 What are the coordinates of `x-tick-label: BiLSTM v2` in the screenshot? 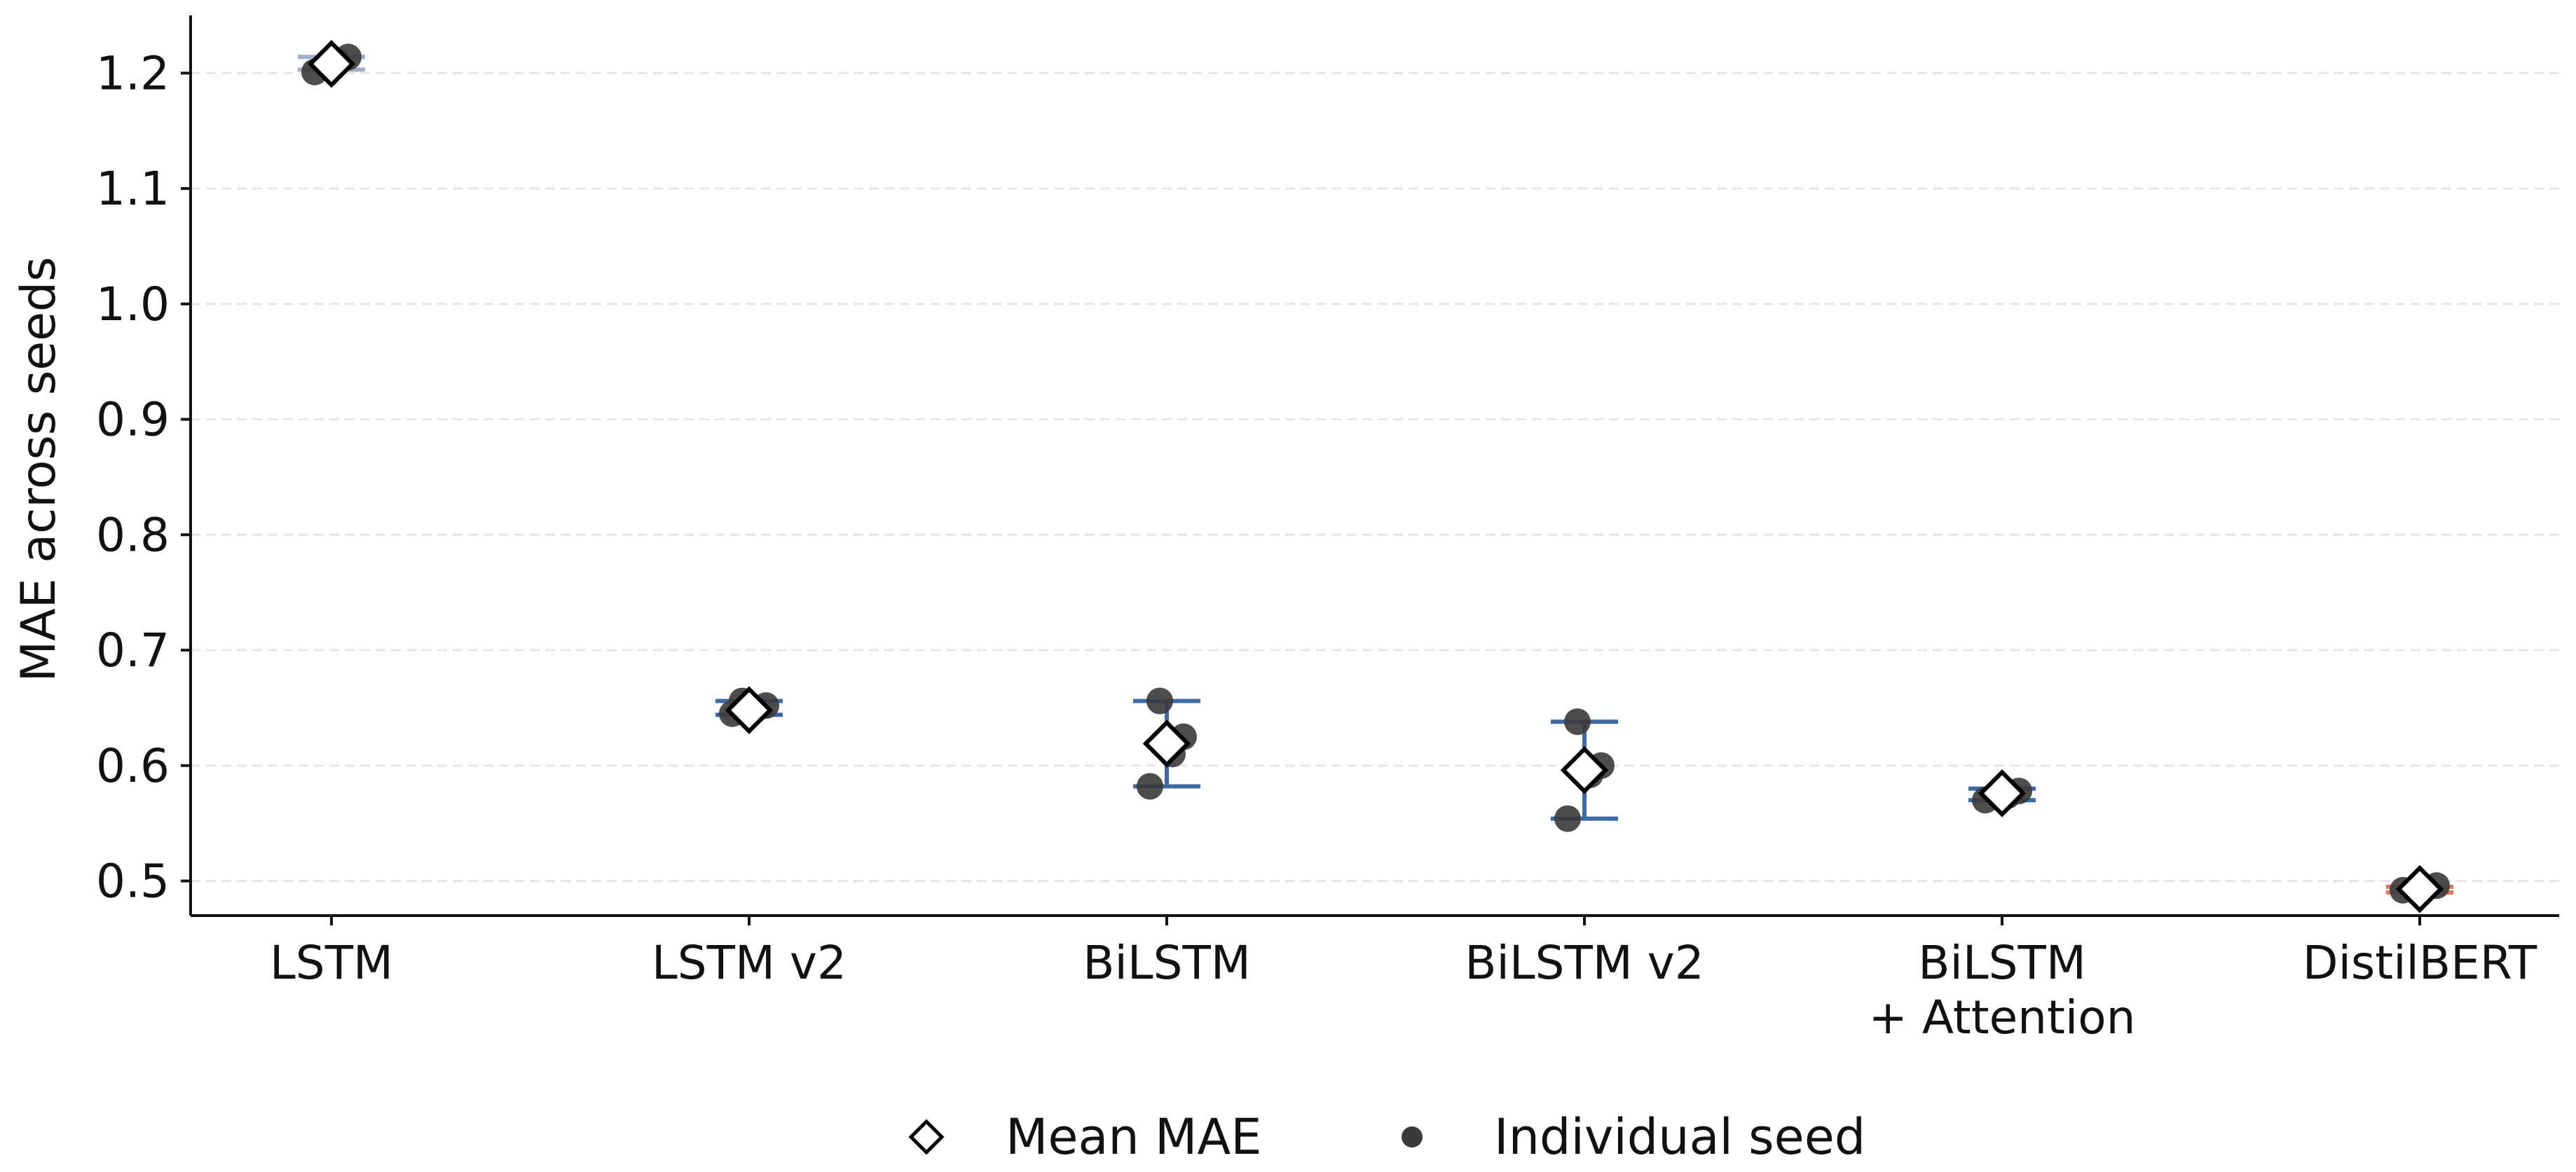 It's located at (1585, 963).